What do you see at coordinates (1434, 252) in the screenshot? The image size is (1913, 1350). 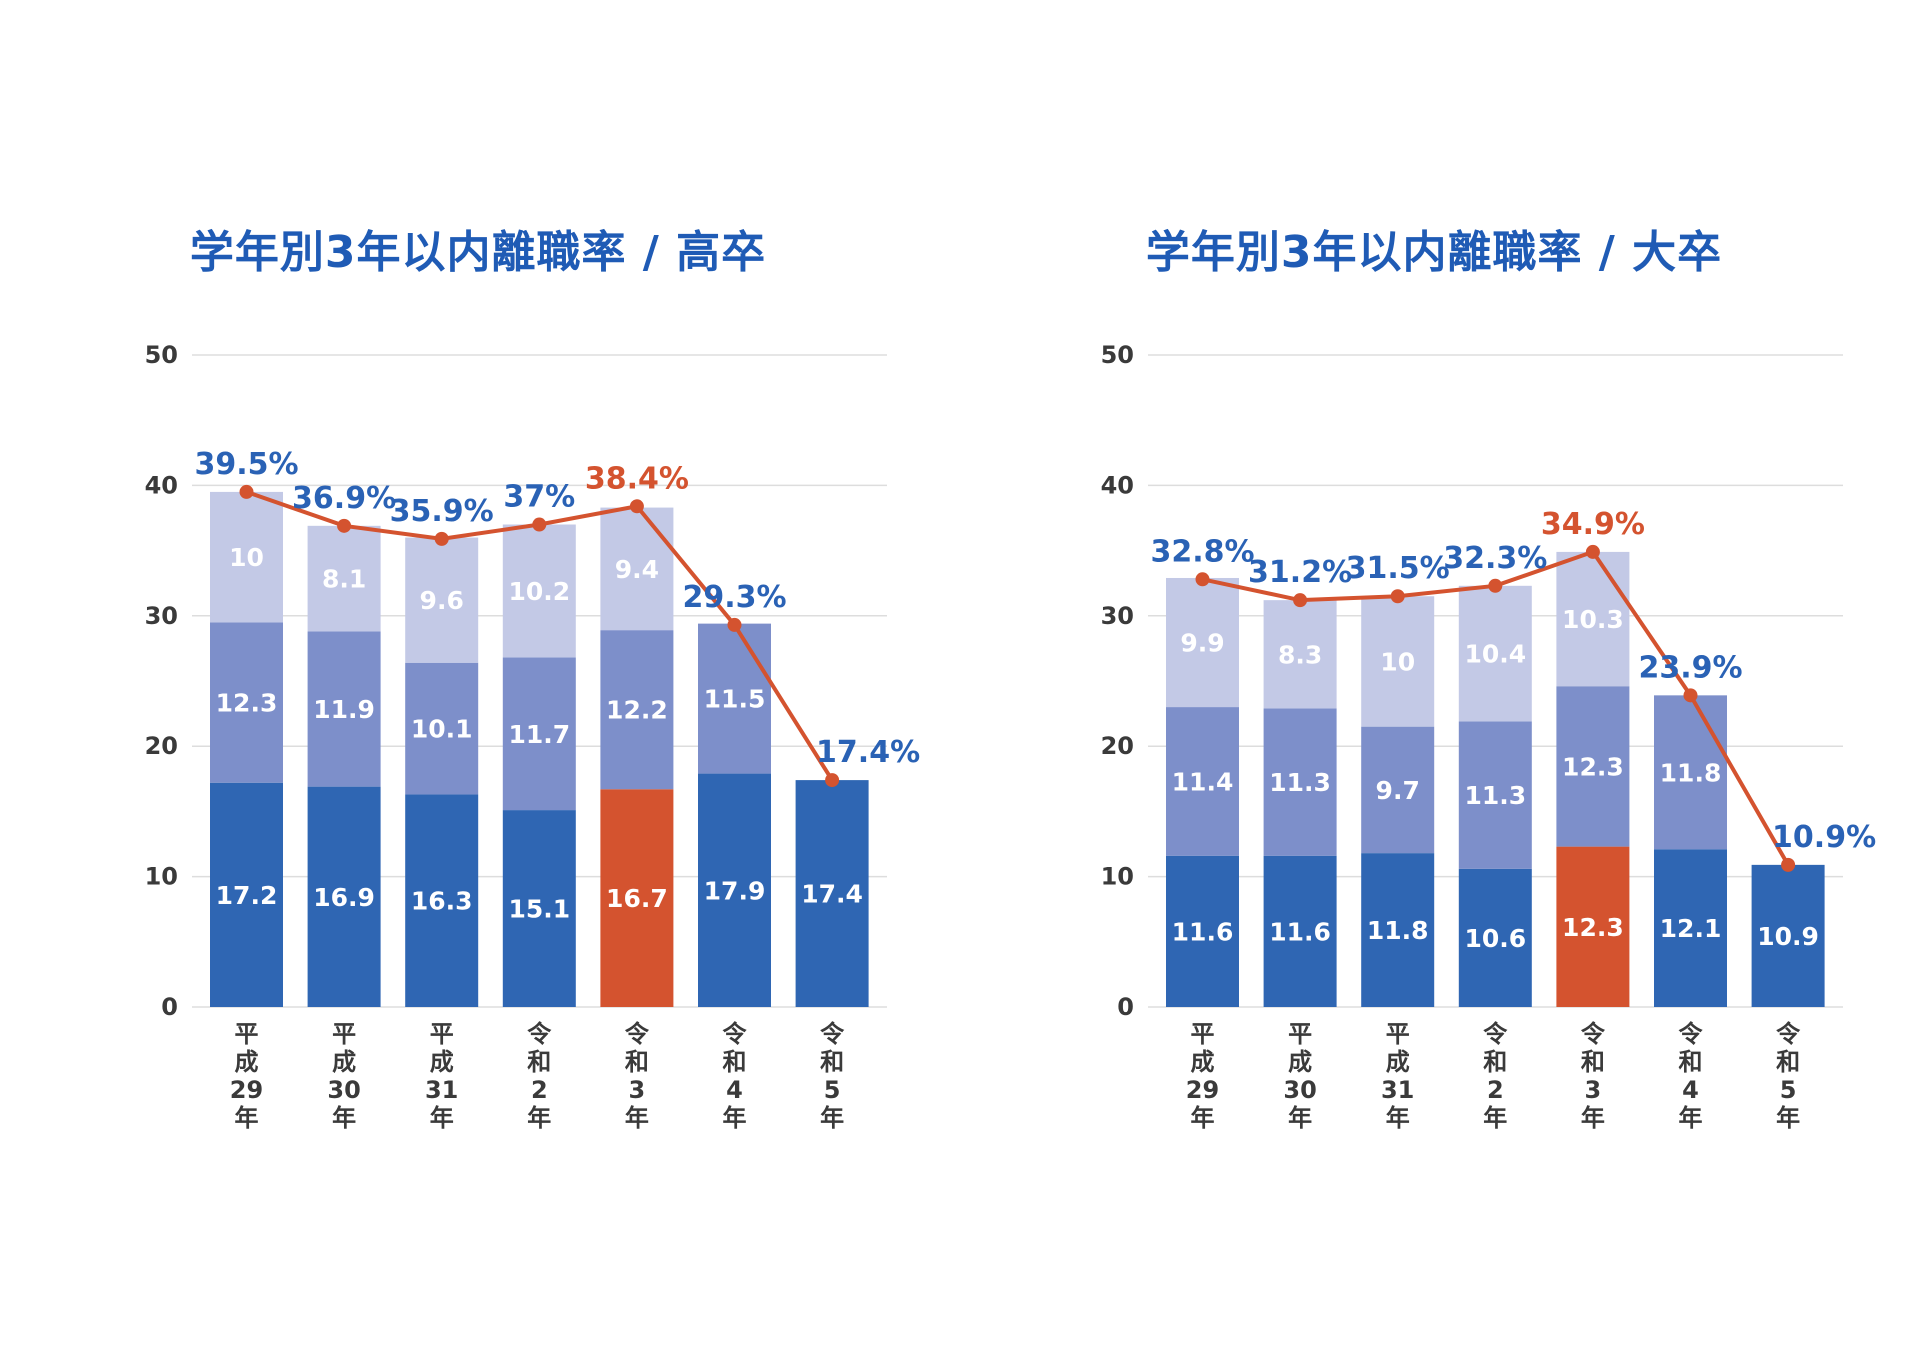 I see `chart-title: 学年別3年以内離職率 / 大卒` at bounding box center [1434, 252].